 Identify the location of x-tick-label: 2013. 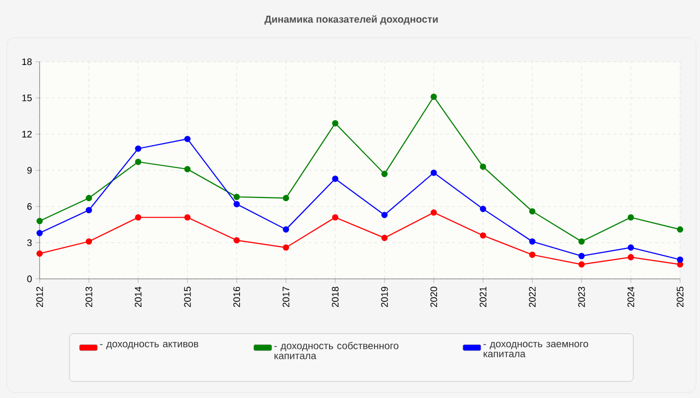
(89, 296).